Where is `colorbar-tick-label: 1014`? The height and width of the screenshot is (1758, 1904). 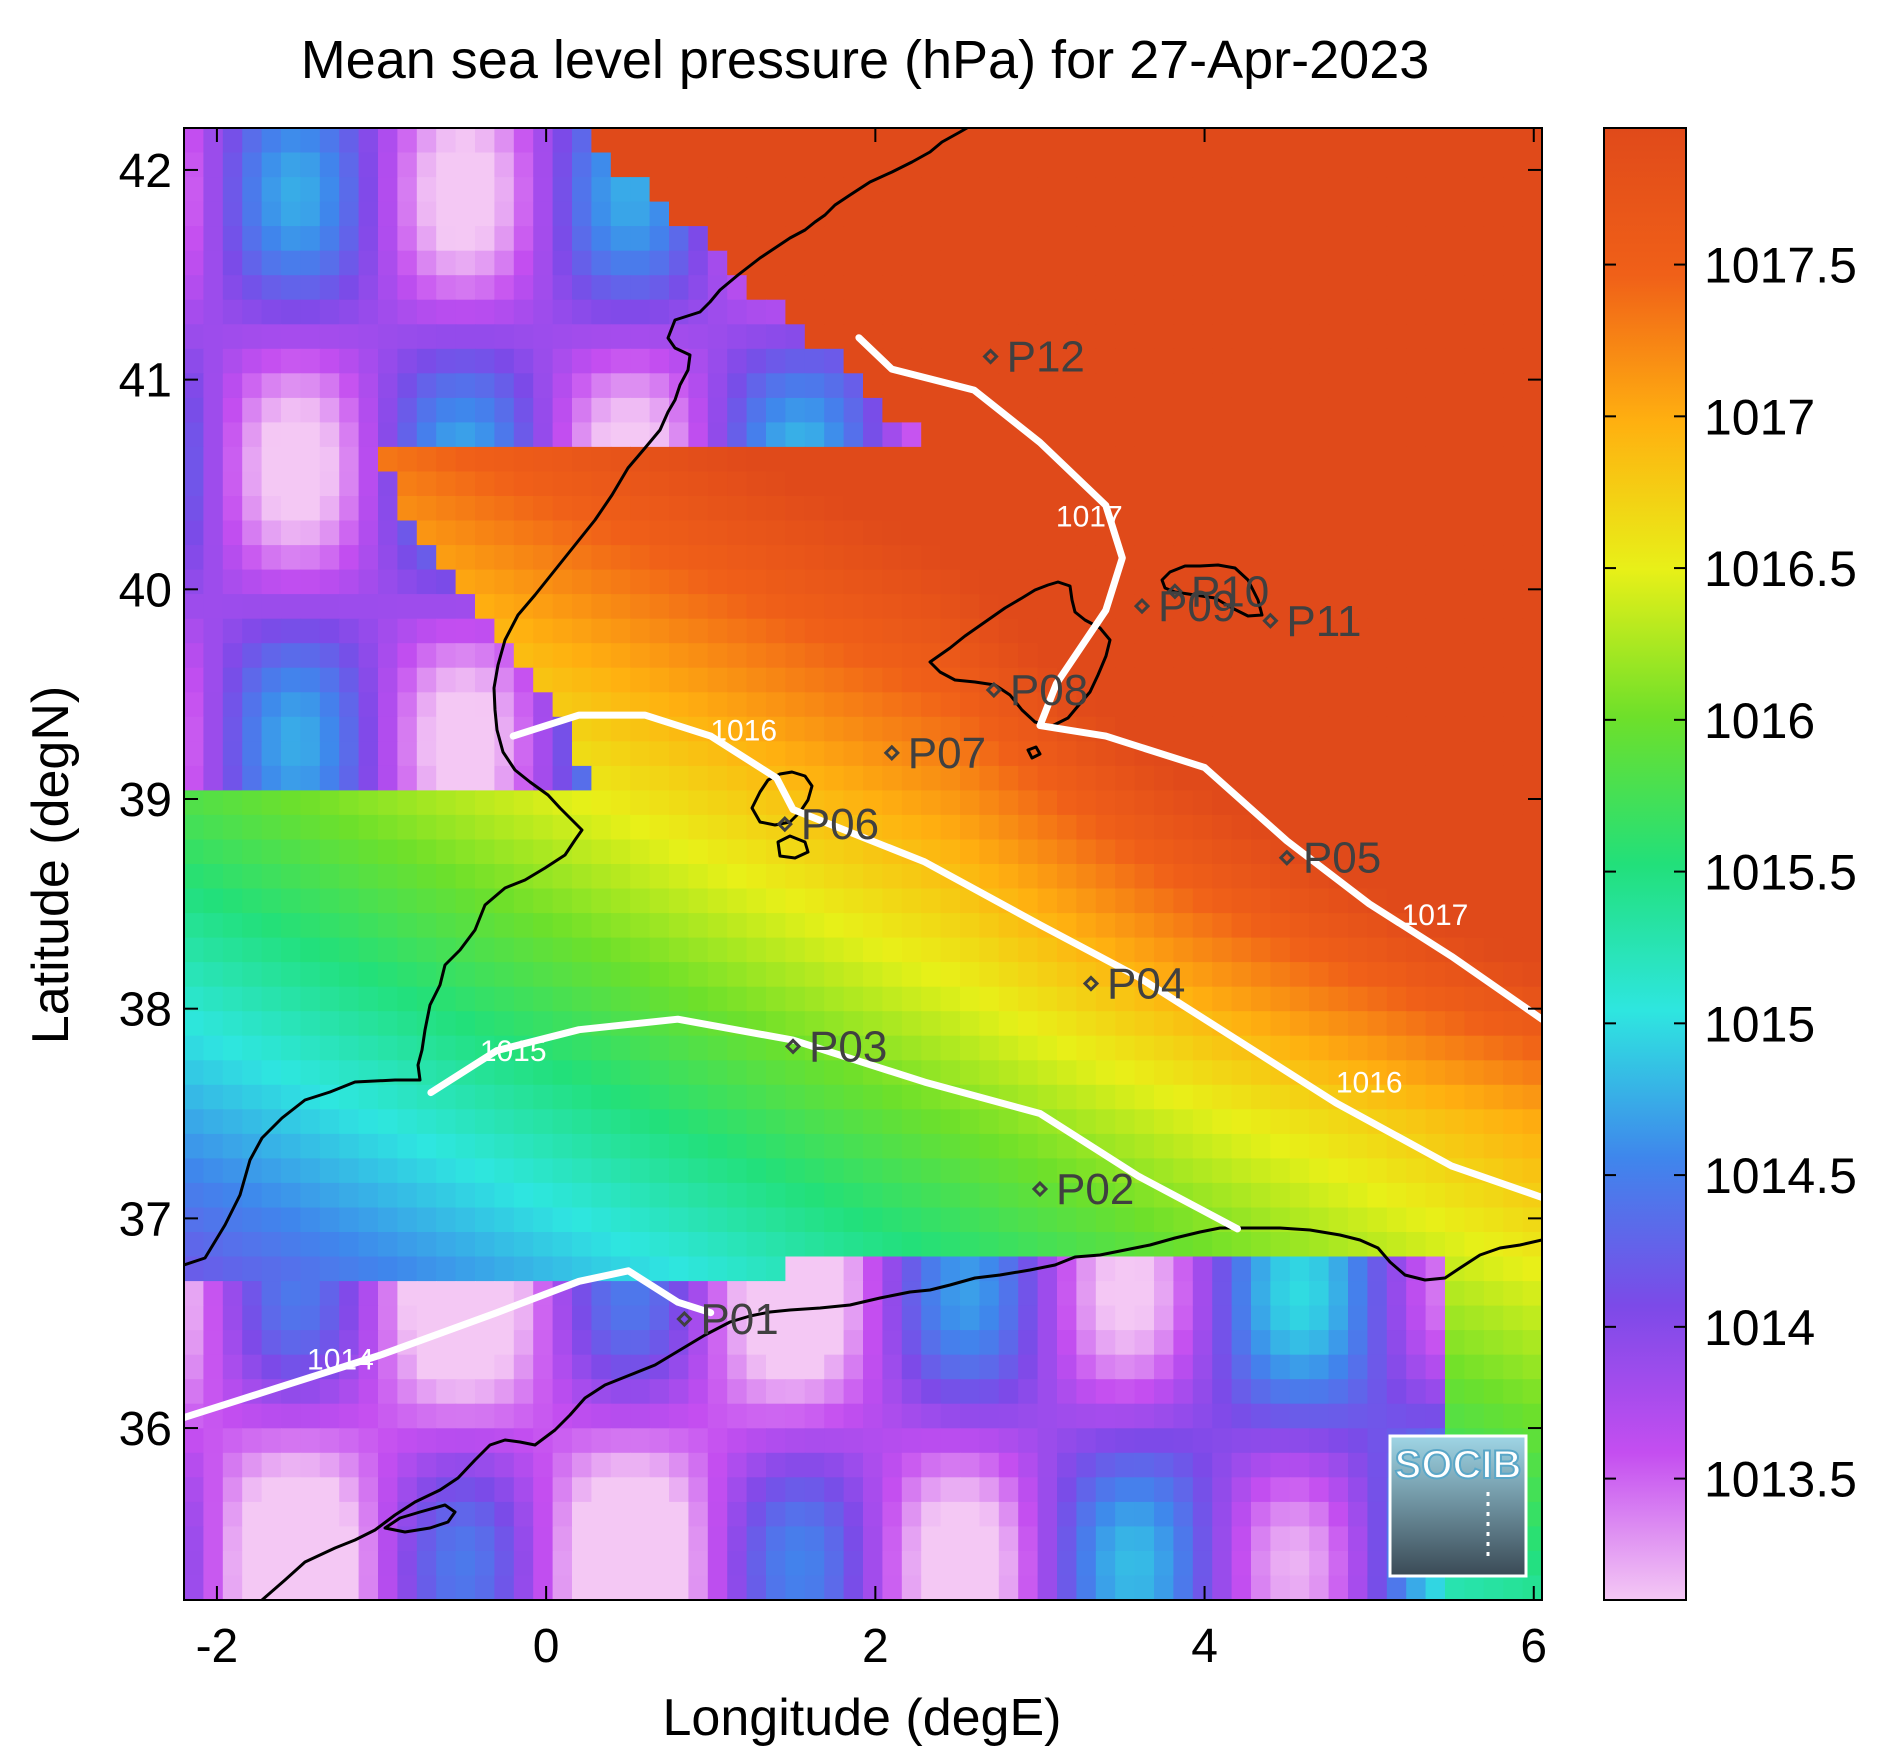
colorbar-tick-label: 1014 is located at coordinates (1759, 1328).